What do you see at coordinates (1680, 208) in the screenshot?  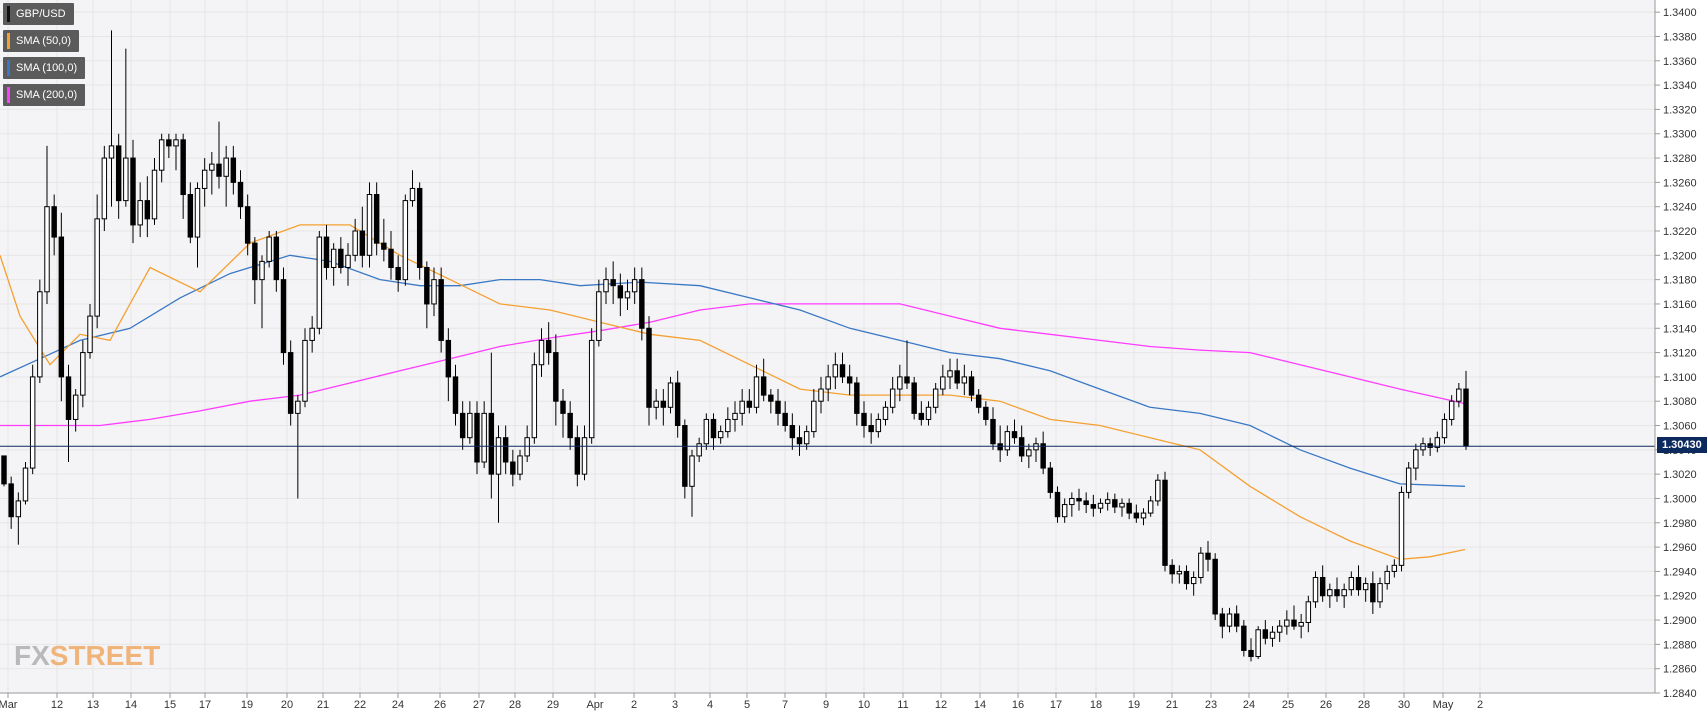 I see `y-tick-label: 1.3240` at bounding box center [1680, 208].